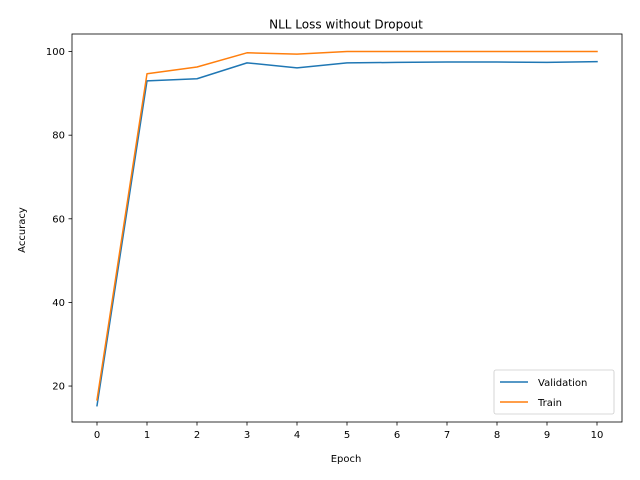 Image resolution: width=640 pixels, height=480 pixels. I want to click on x-tick-label: 5, so click(347, 435).